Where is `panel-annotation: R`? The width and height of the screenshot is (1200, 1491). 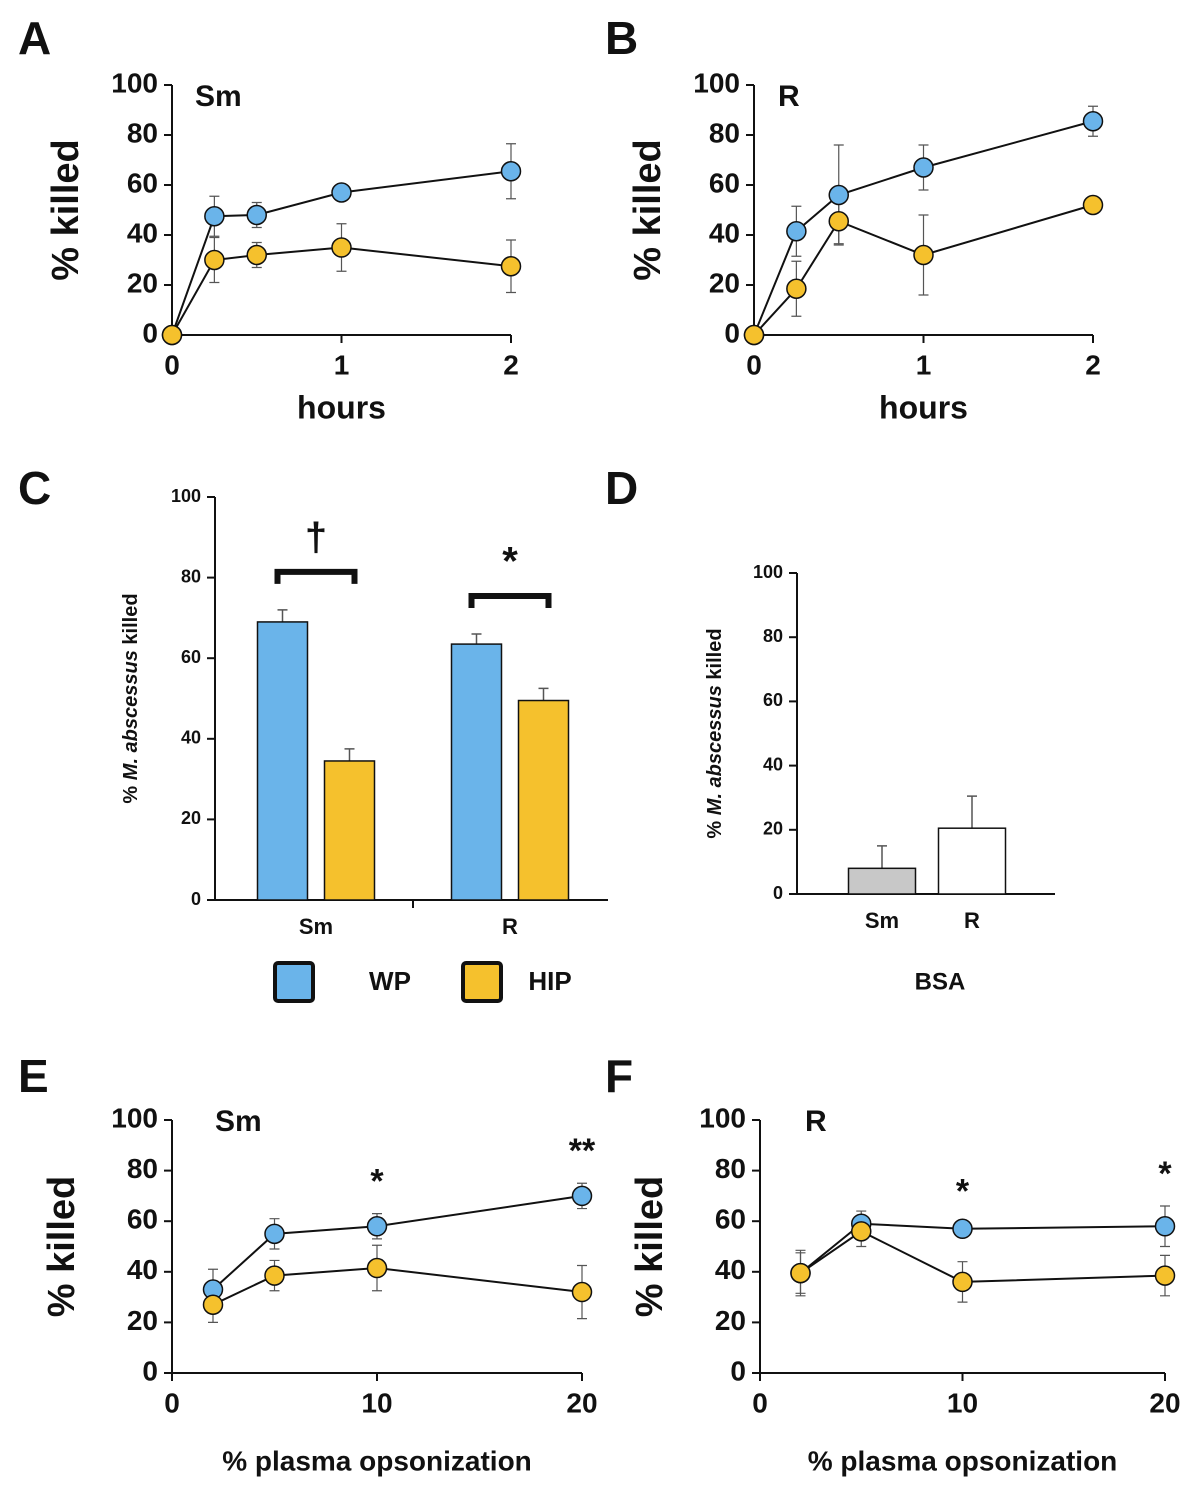
panel-annotation: R is located at coordinates (816, 1121).